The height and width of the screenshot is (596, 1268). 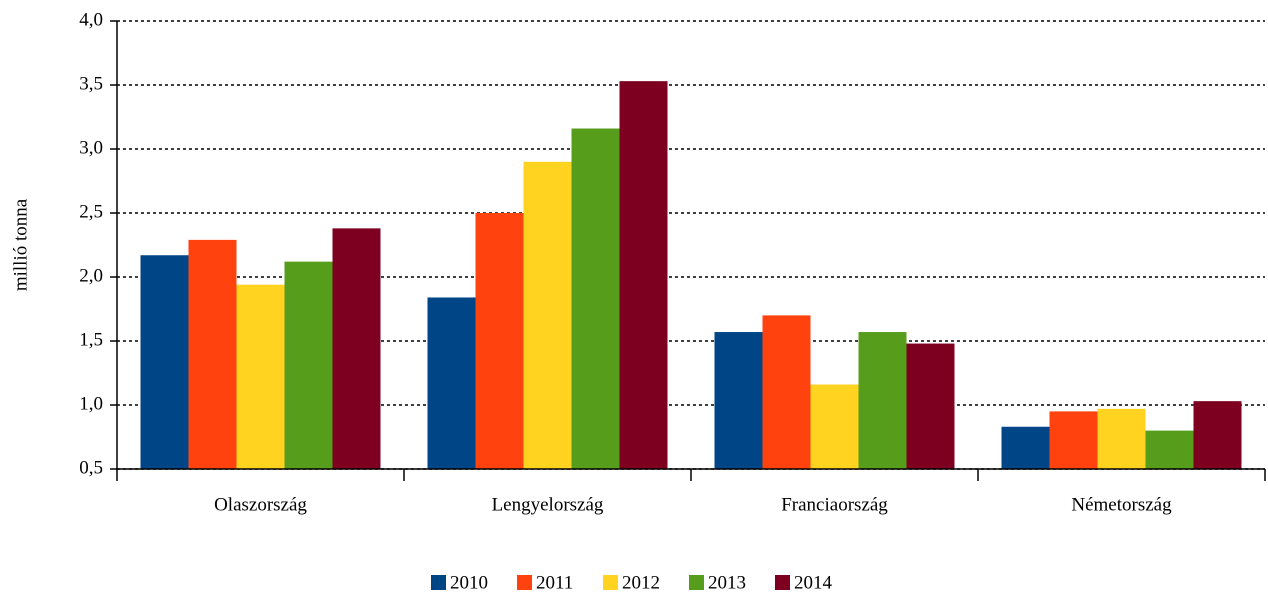 What do you see at coordinates (91, 211) in the screenshot?
I see `y-tick-label: 2,5` at bounding box center [91, 211].